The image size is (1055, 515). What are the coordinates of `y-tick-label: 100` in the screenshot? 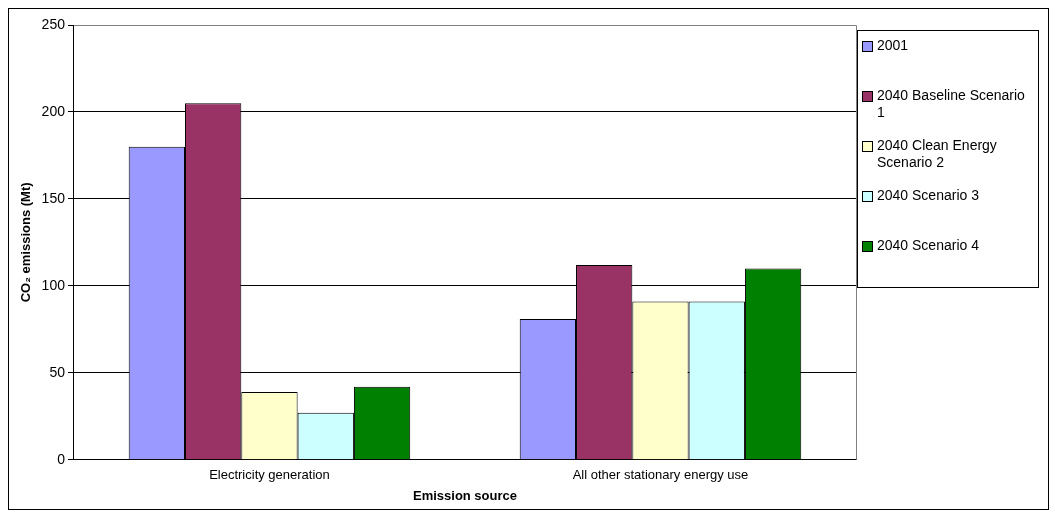 It's located at (53, 284).